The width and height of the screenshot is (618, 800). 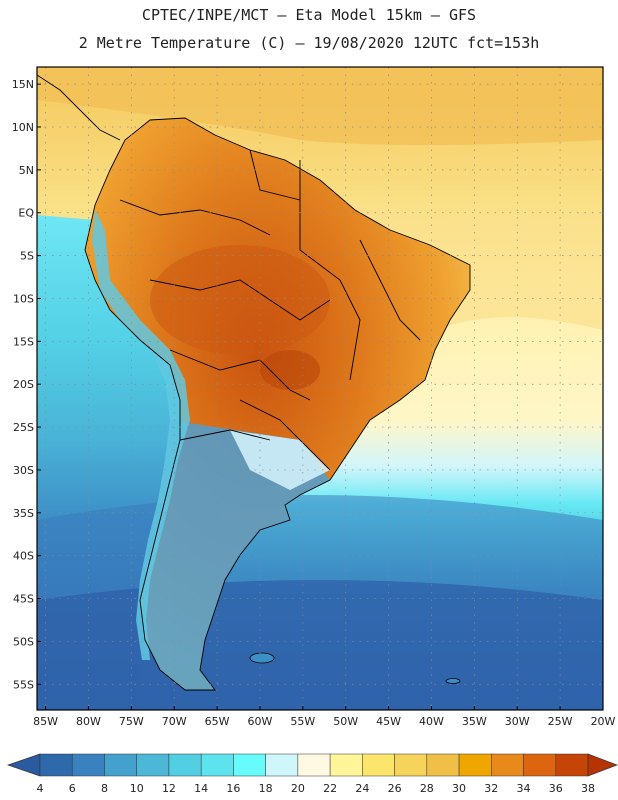 What do you see at coordinates (474, 721) in the screenshot?
I see `lon-label: 35W` at bounding box center [474, 721].